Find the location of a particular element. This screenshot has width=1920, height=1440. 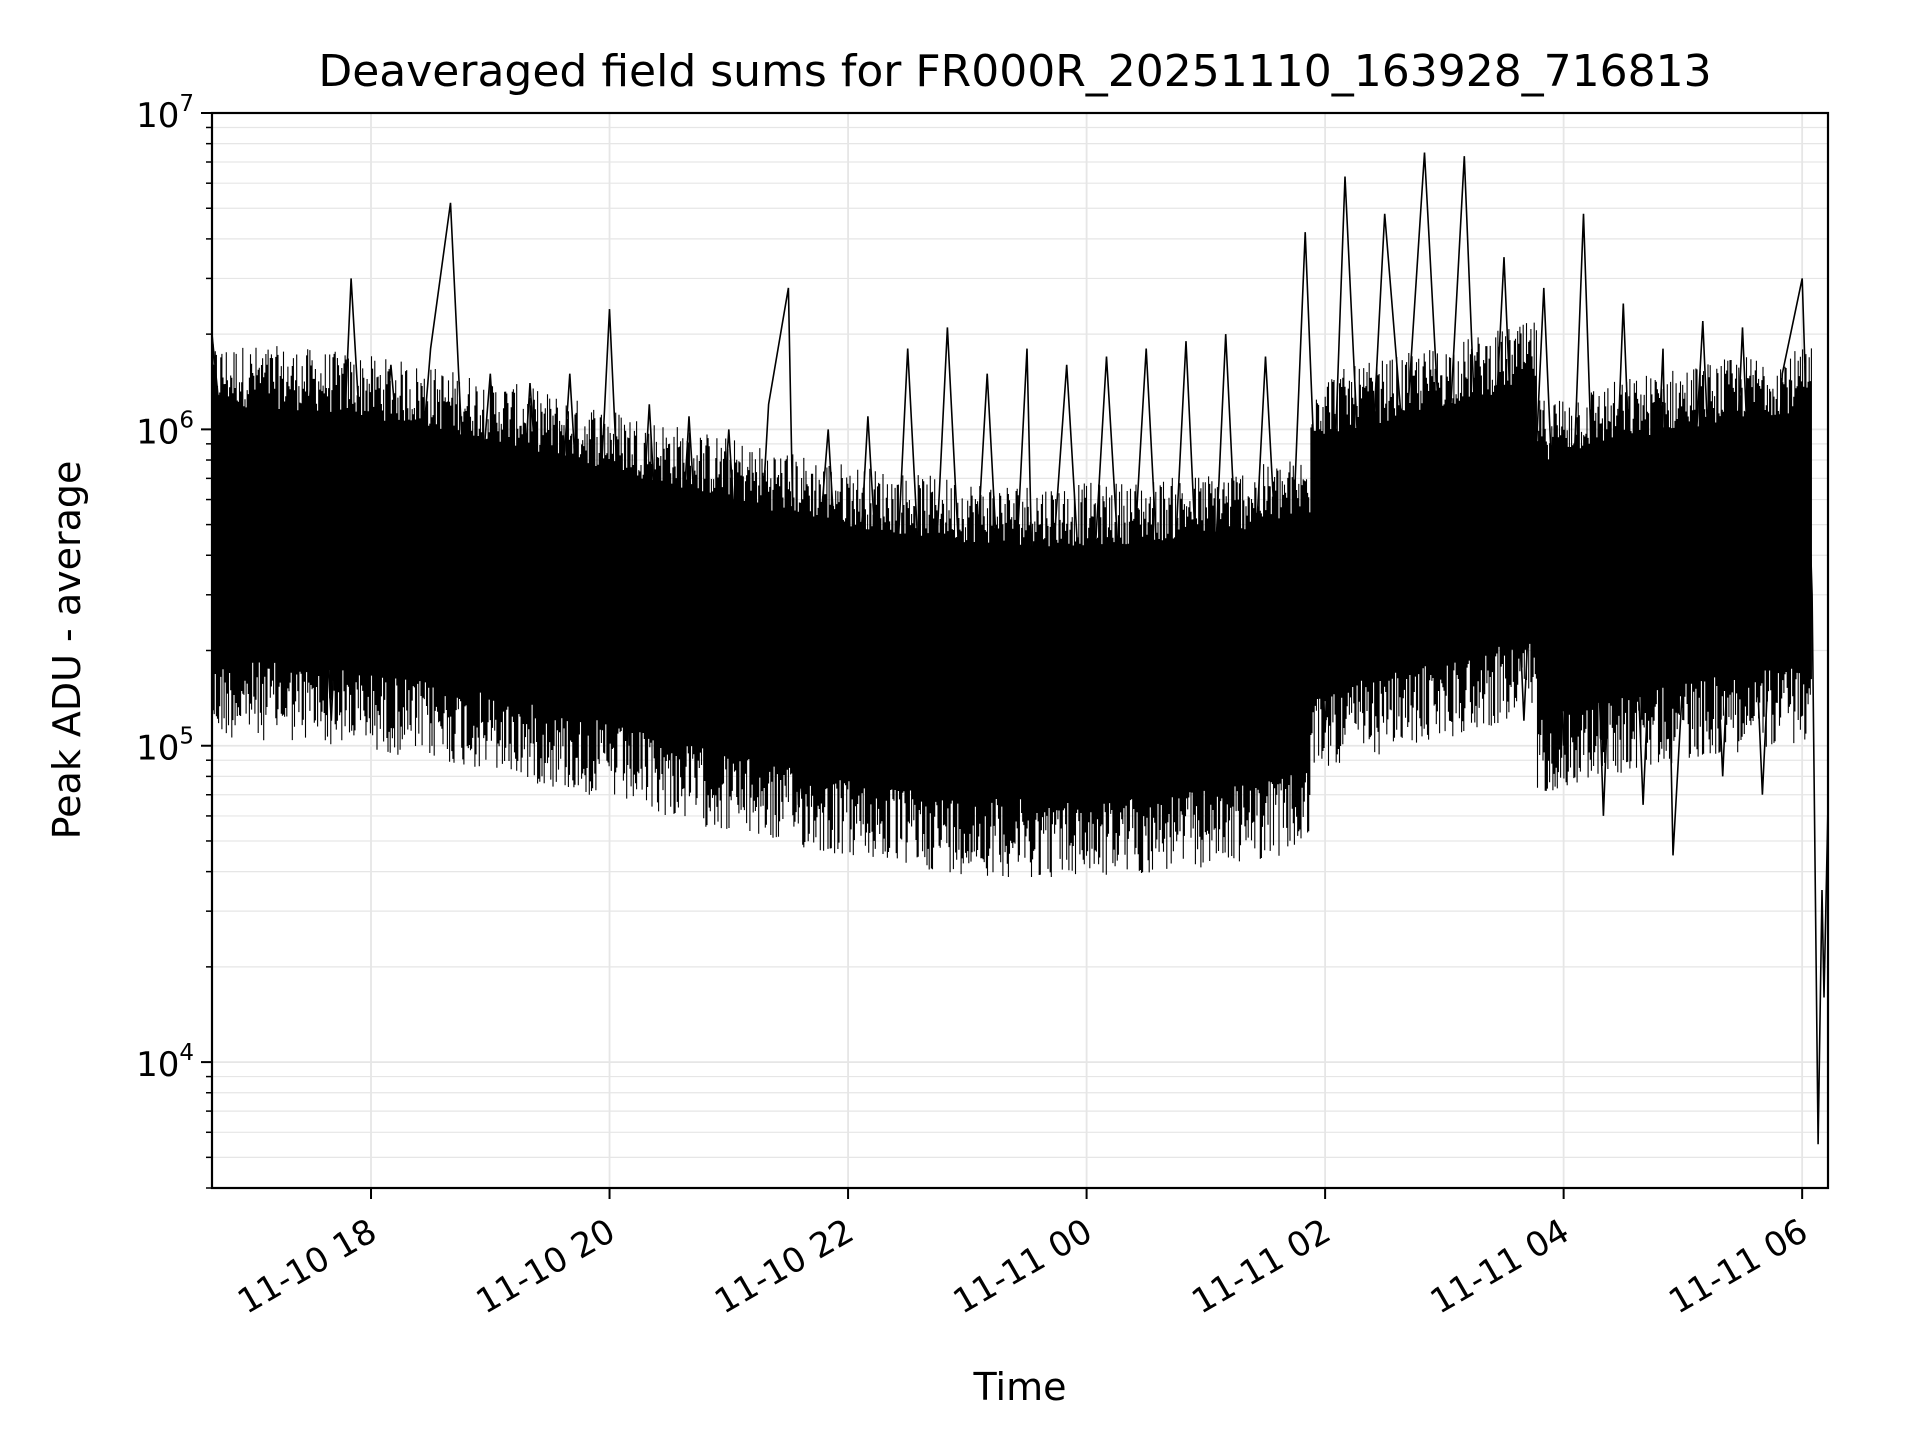

y-axis-label: Peak ADU - average is located at coordinates (67, 650).